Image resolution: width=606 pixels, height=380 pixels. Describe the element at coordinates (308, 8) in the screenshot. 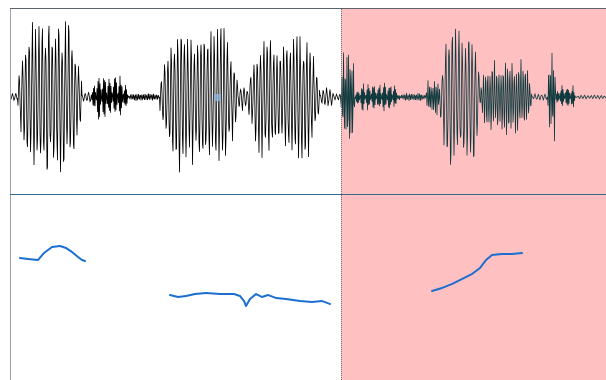

I see `top-border` at that location.